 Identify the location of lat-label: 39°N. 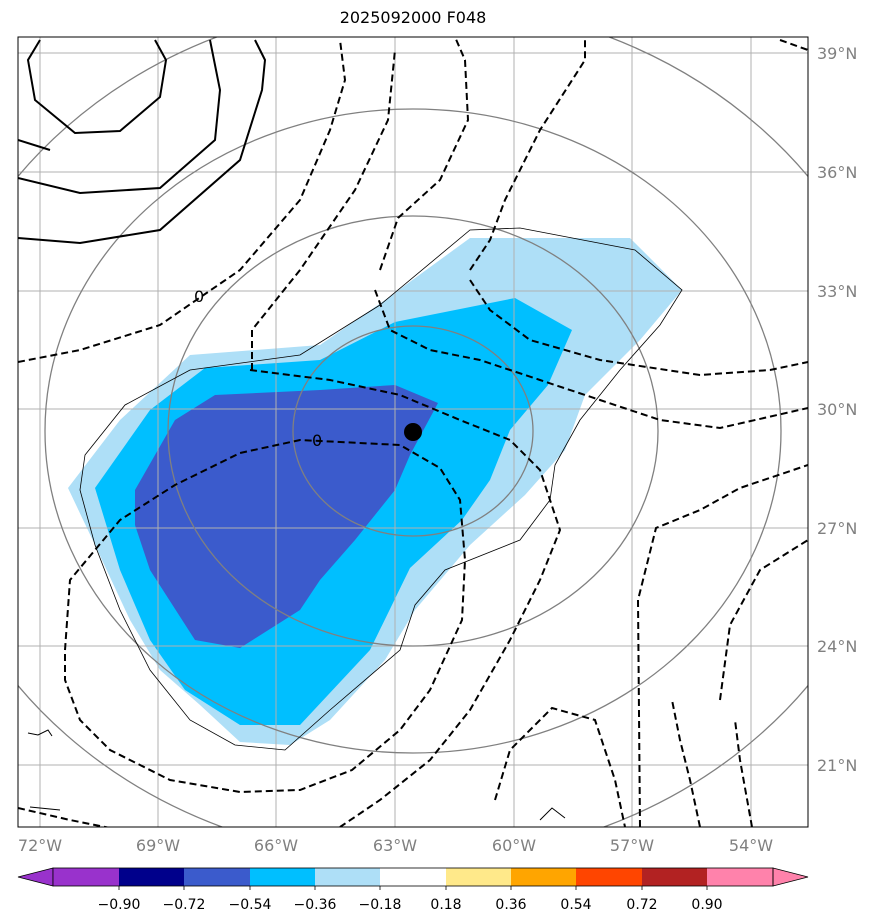
(837, 53).